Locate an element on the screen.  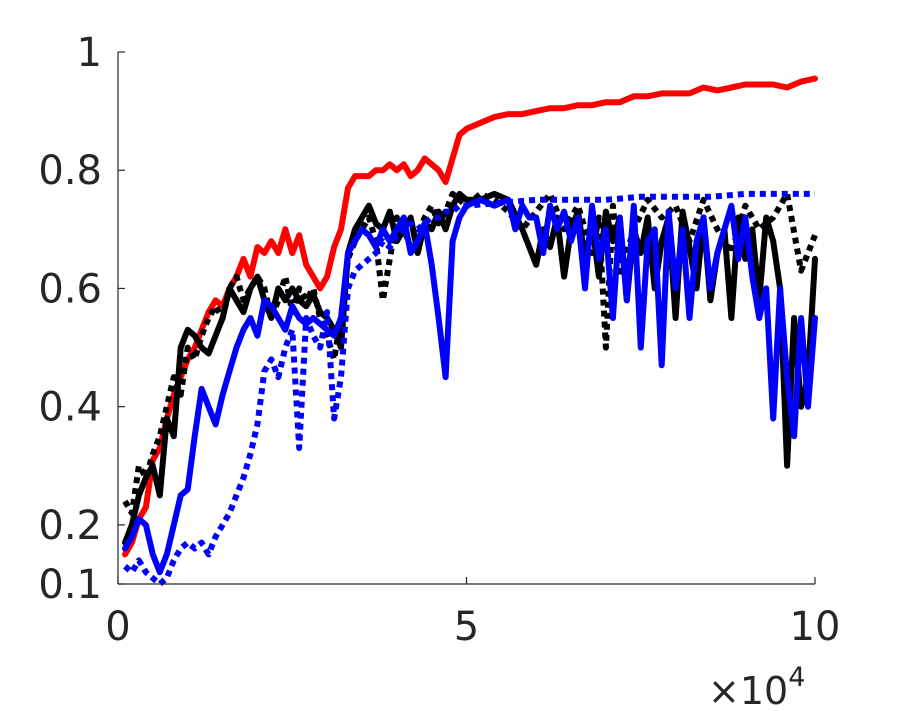
x-exponent-label: ×10⁴ is located at coordinates (756, 686).